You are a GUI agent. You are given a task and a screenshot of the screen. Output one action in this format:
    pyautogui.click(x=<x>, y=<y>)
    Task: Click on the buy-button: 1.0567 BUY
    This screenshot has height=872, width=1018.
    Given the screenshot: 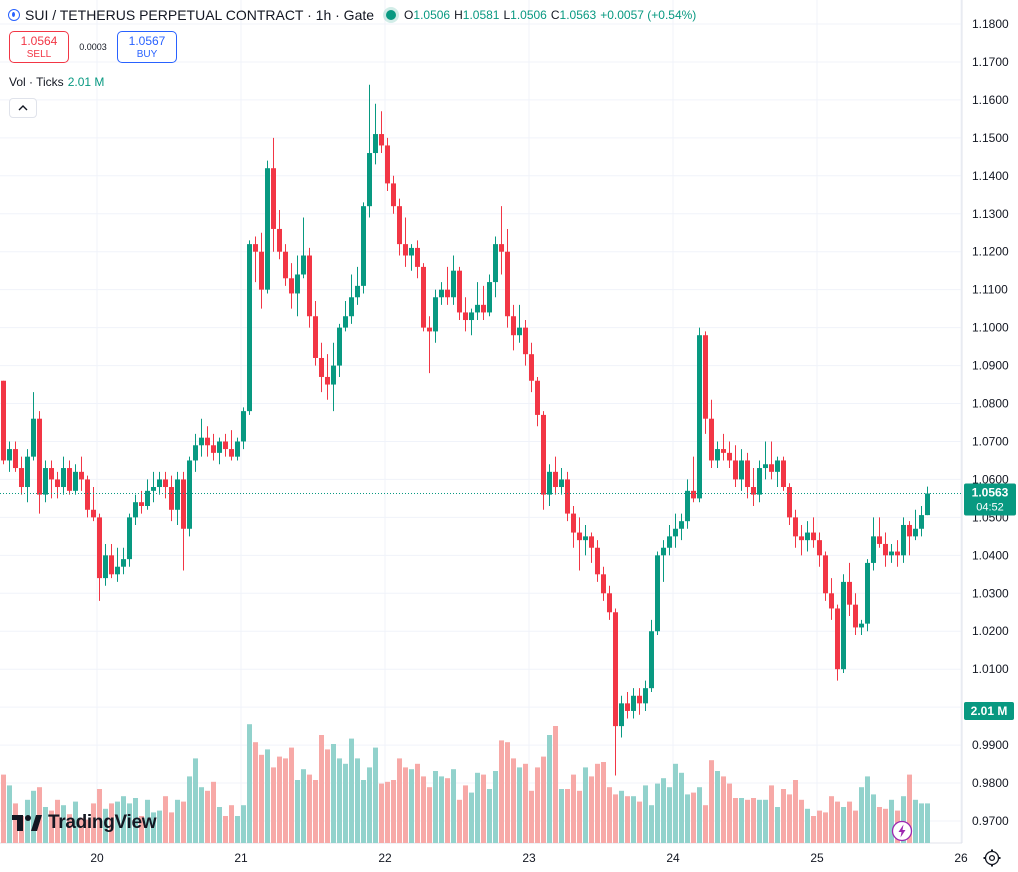 What is the action you would take?
    pyautogui.click(x=147, y=47)
    